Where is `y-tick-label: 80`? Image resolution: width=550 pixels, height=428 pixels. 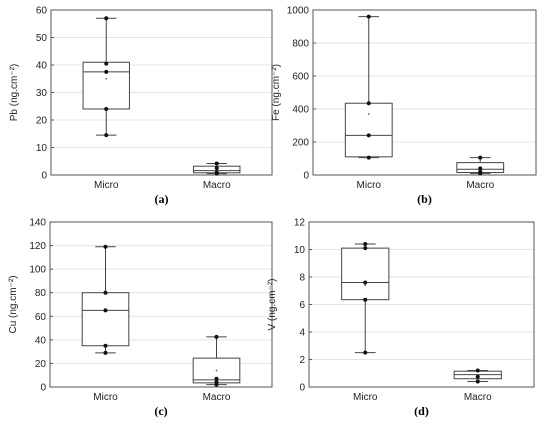 y-tick-label: 80 is located at coordinates (41, 293).